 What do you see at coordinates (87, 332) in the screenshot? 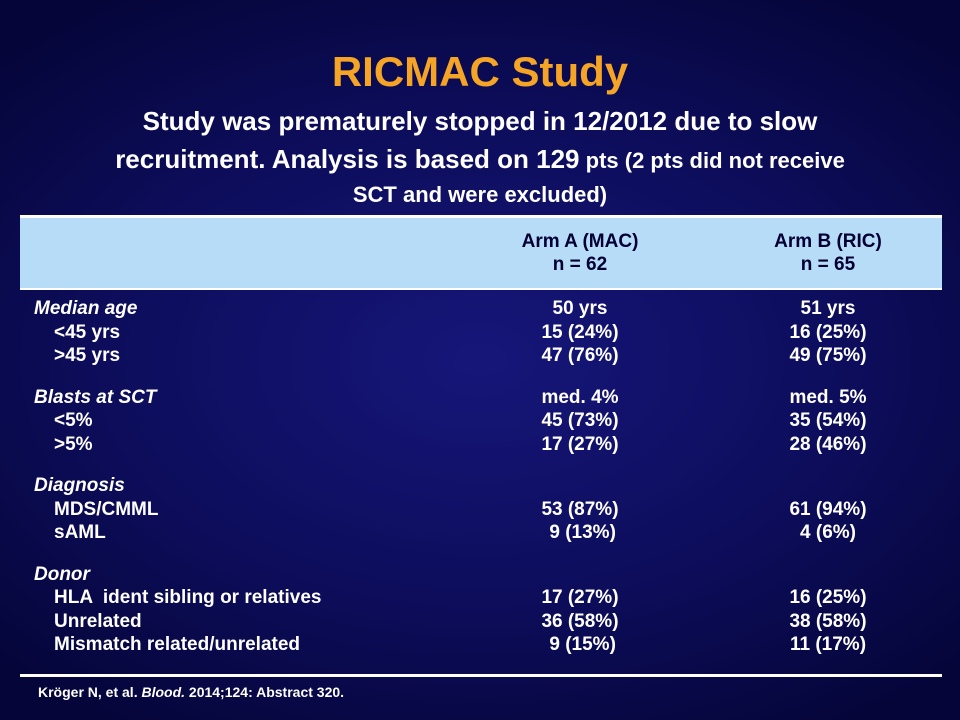
I see `row-label: <45 yrs` at bounding box center [87, 332].